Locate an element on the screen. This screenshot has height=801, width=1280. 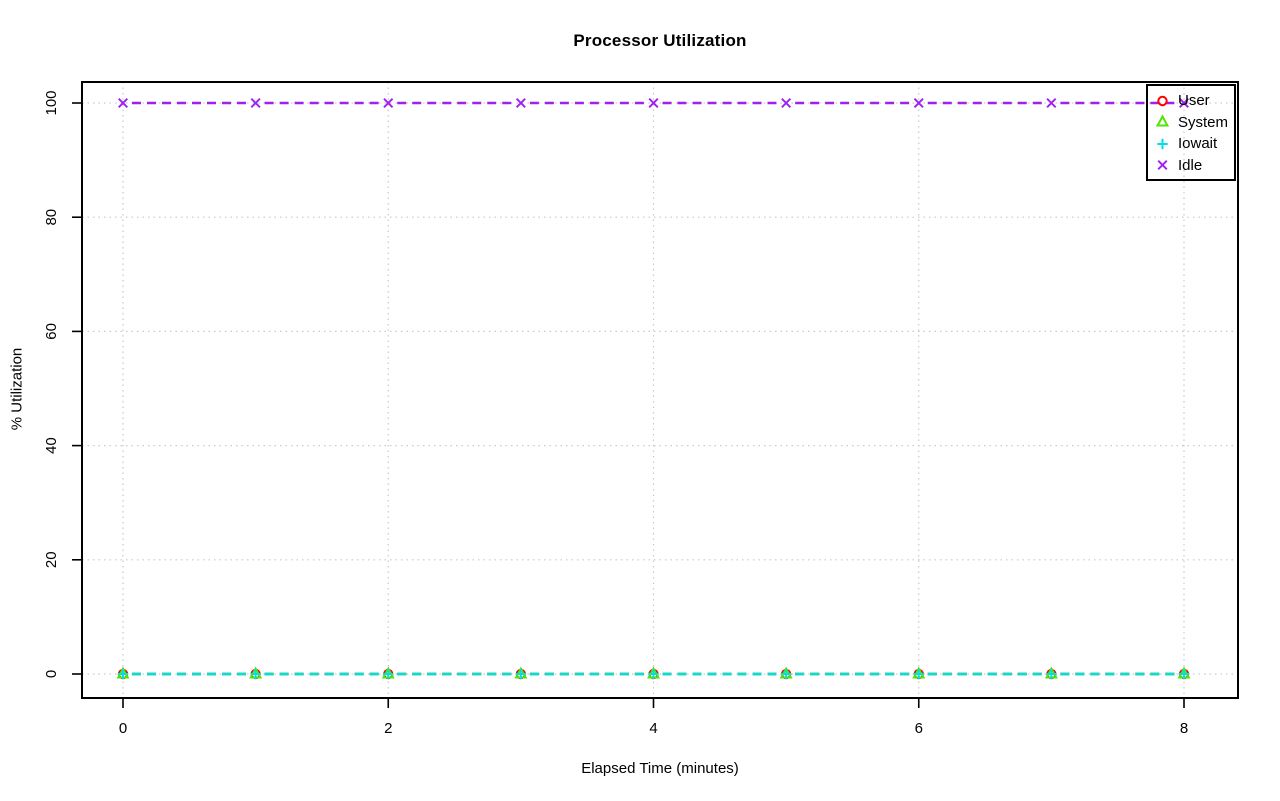
y-tick-label: 0 is located at coordinates (51, 674).